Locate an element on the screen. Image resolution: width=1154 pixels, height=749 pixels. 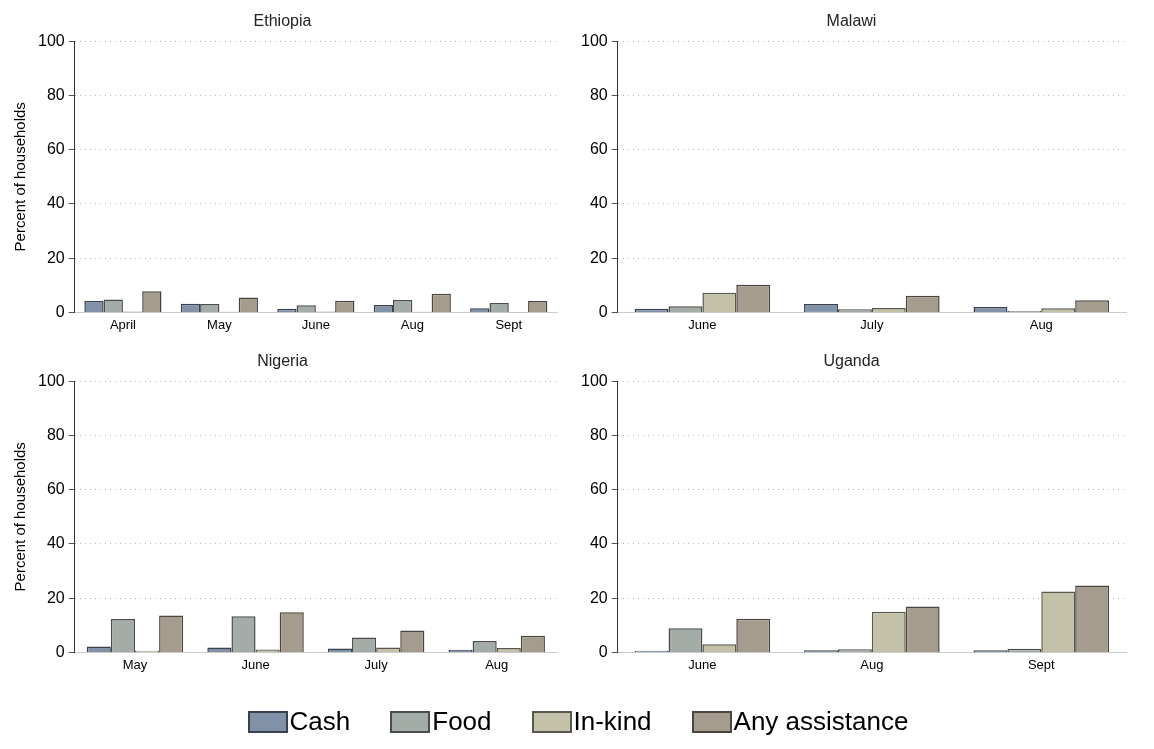
legend-label: Cash is located at coordinates (320, 721).